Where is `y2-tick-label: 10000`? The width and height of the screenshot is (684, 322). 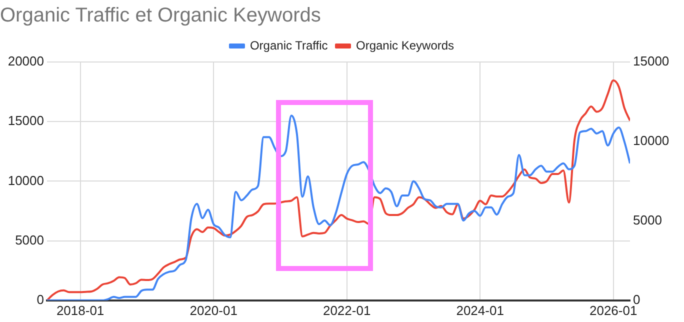
y2-tick-label: 10000 is located at coordinates (651, 140).